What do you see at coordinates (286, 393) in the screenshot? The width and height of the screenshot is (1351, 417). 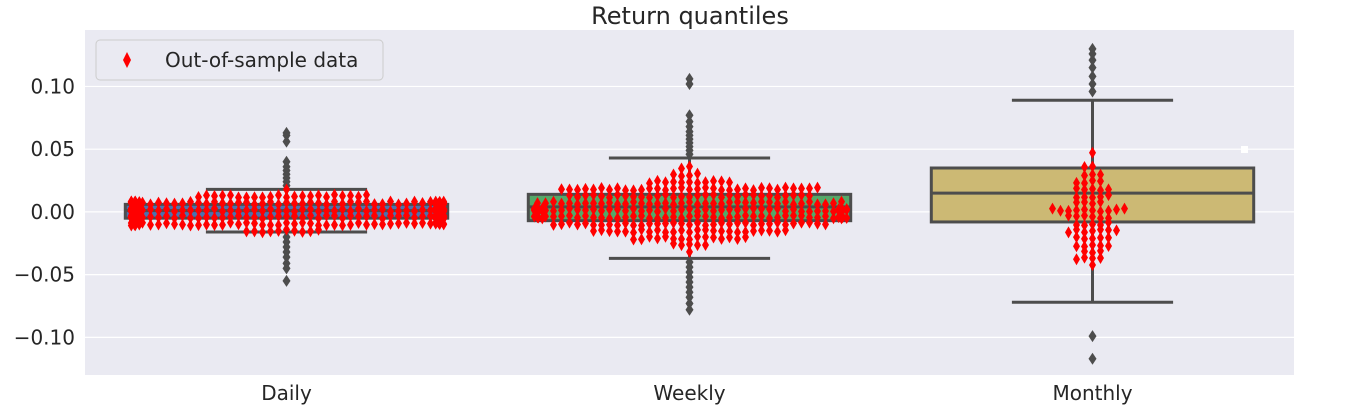 I see `x-tick-label: Daily` at bounding box center [286, 393].